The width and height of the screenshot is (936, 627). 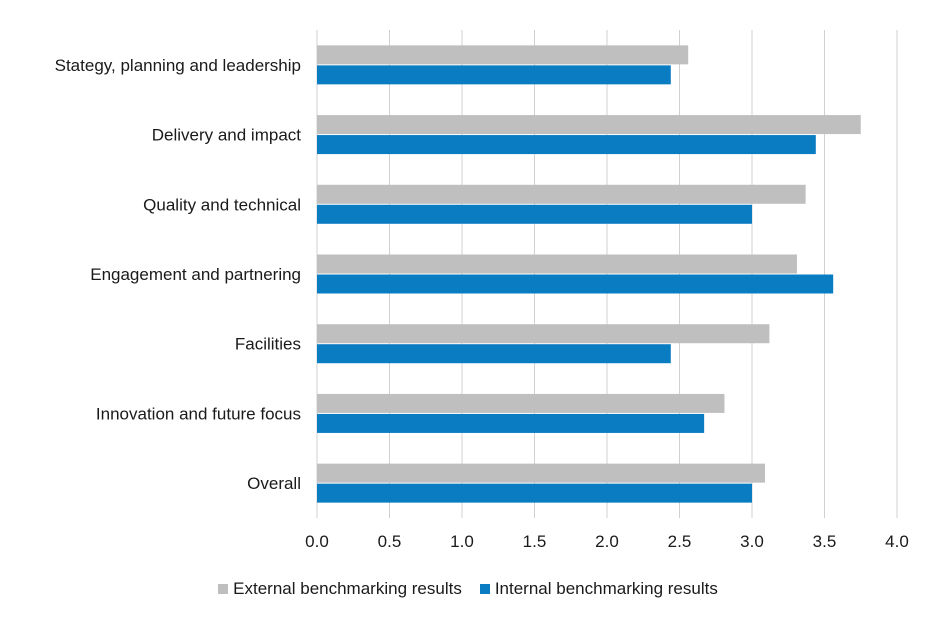 I want to click on x-tick-label: 3.0, so click(x=752, y=541).